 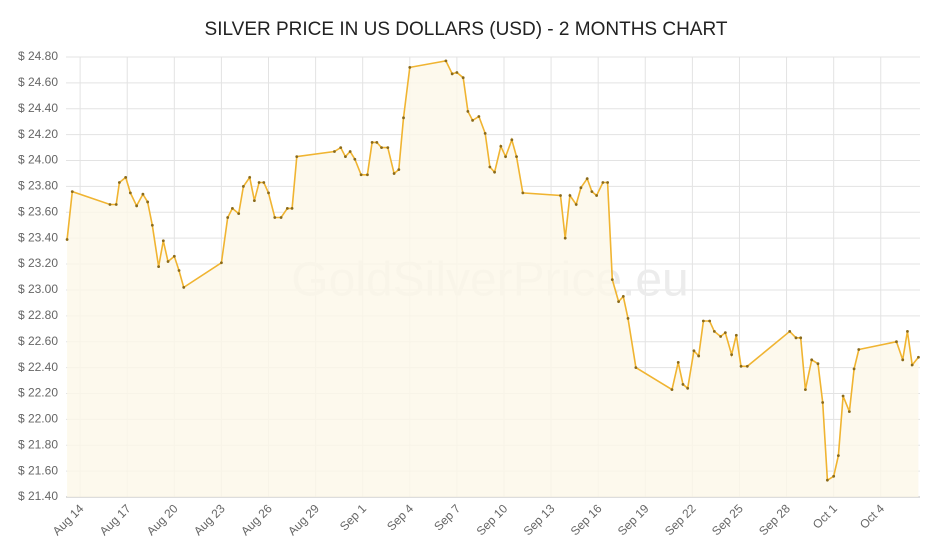 I want to click on x-tick-label: Sep 7, so click(x=447, y=517).